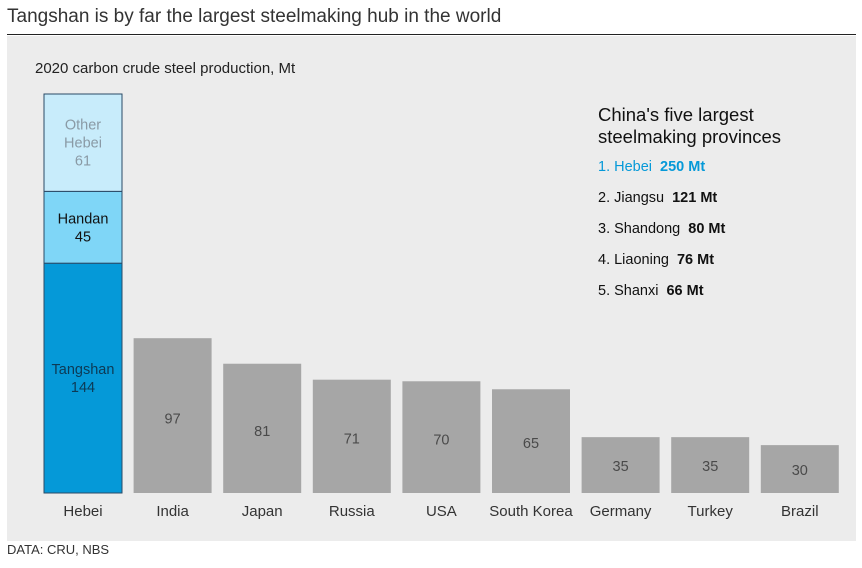 Image resolution: width=862 pixels, height=568 pixels. I want to click on category-label: Brazil, so click(800, 511).